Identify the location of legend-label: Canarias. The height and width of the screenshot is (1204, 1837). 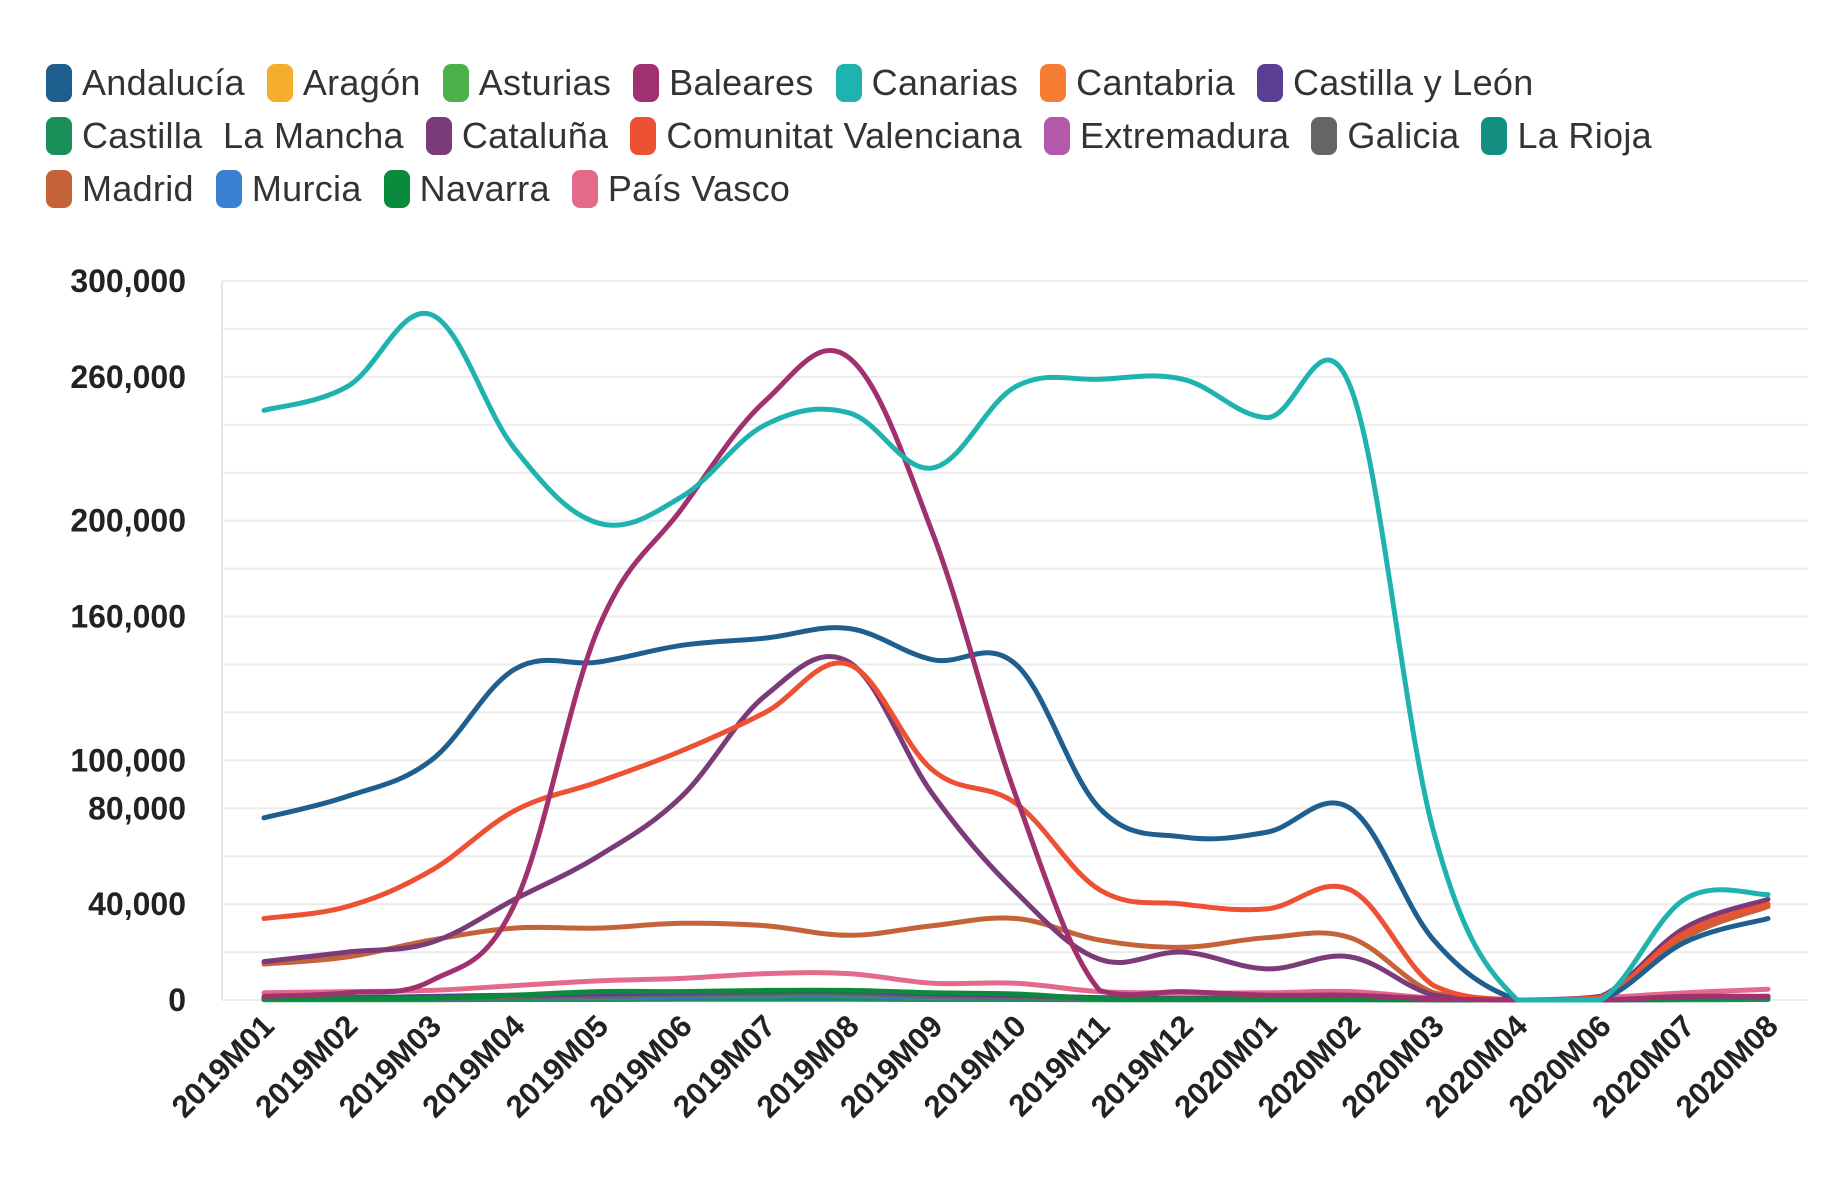
(945, 82).